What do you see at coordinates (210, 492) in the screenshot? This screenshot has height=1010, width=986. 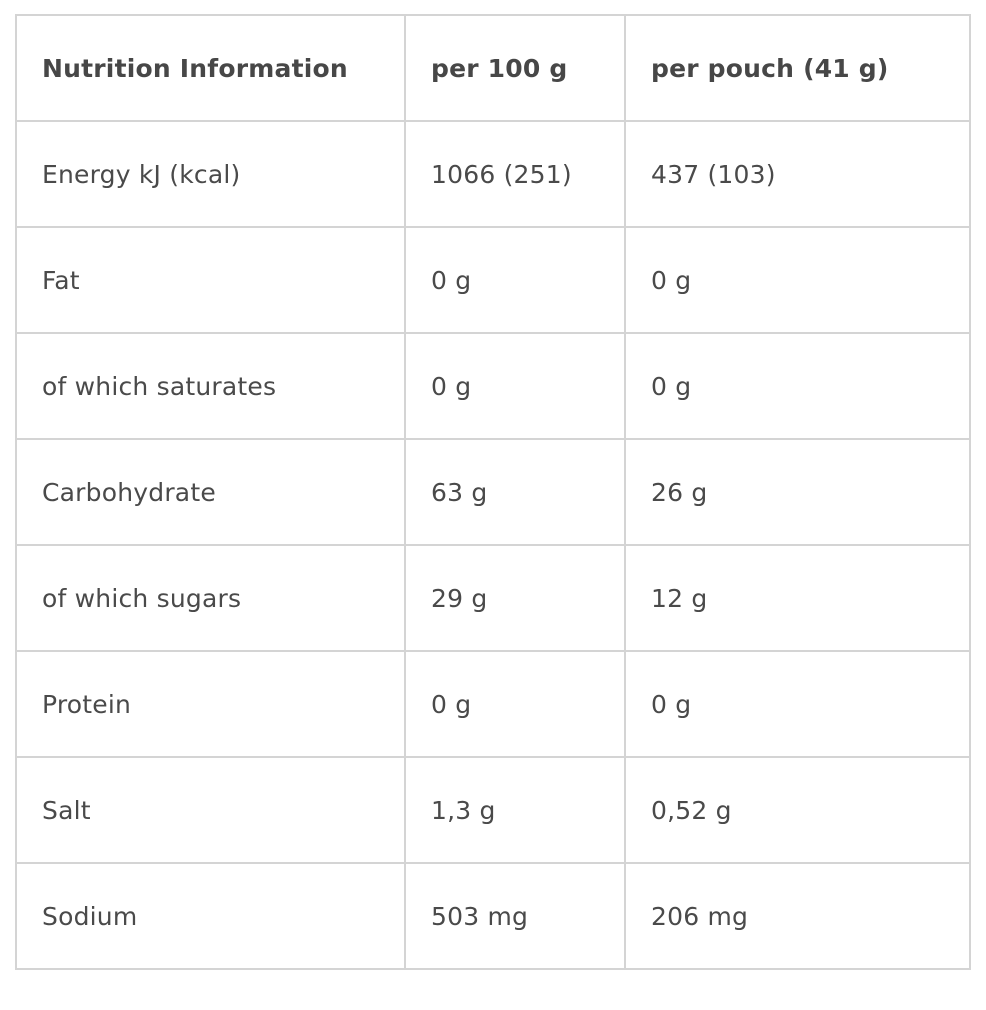 I see `row-label: Carbohydrate` at bounding box center [210, 492].